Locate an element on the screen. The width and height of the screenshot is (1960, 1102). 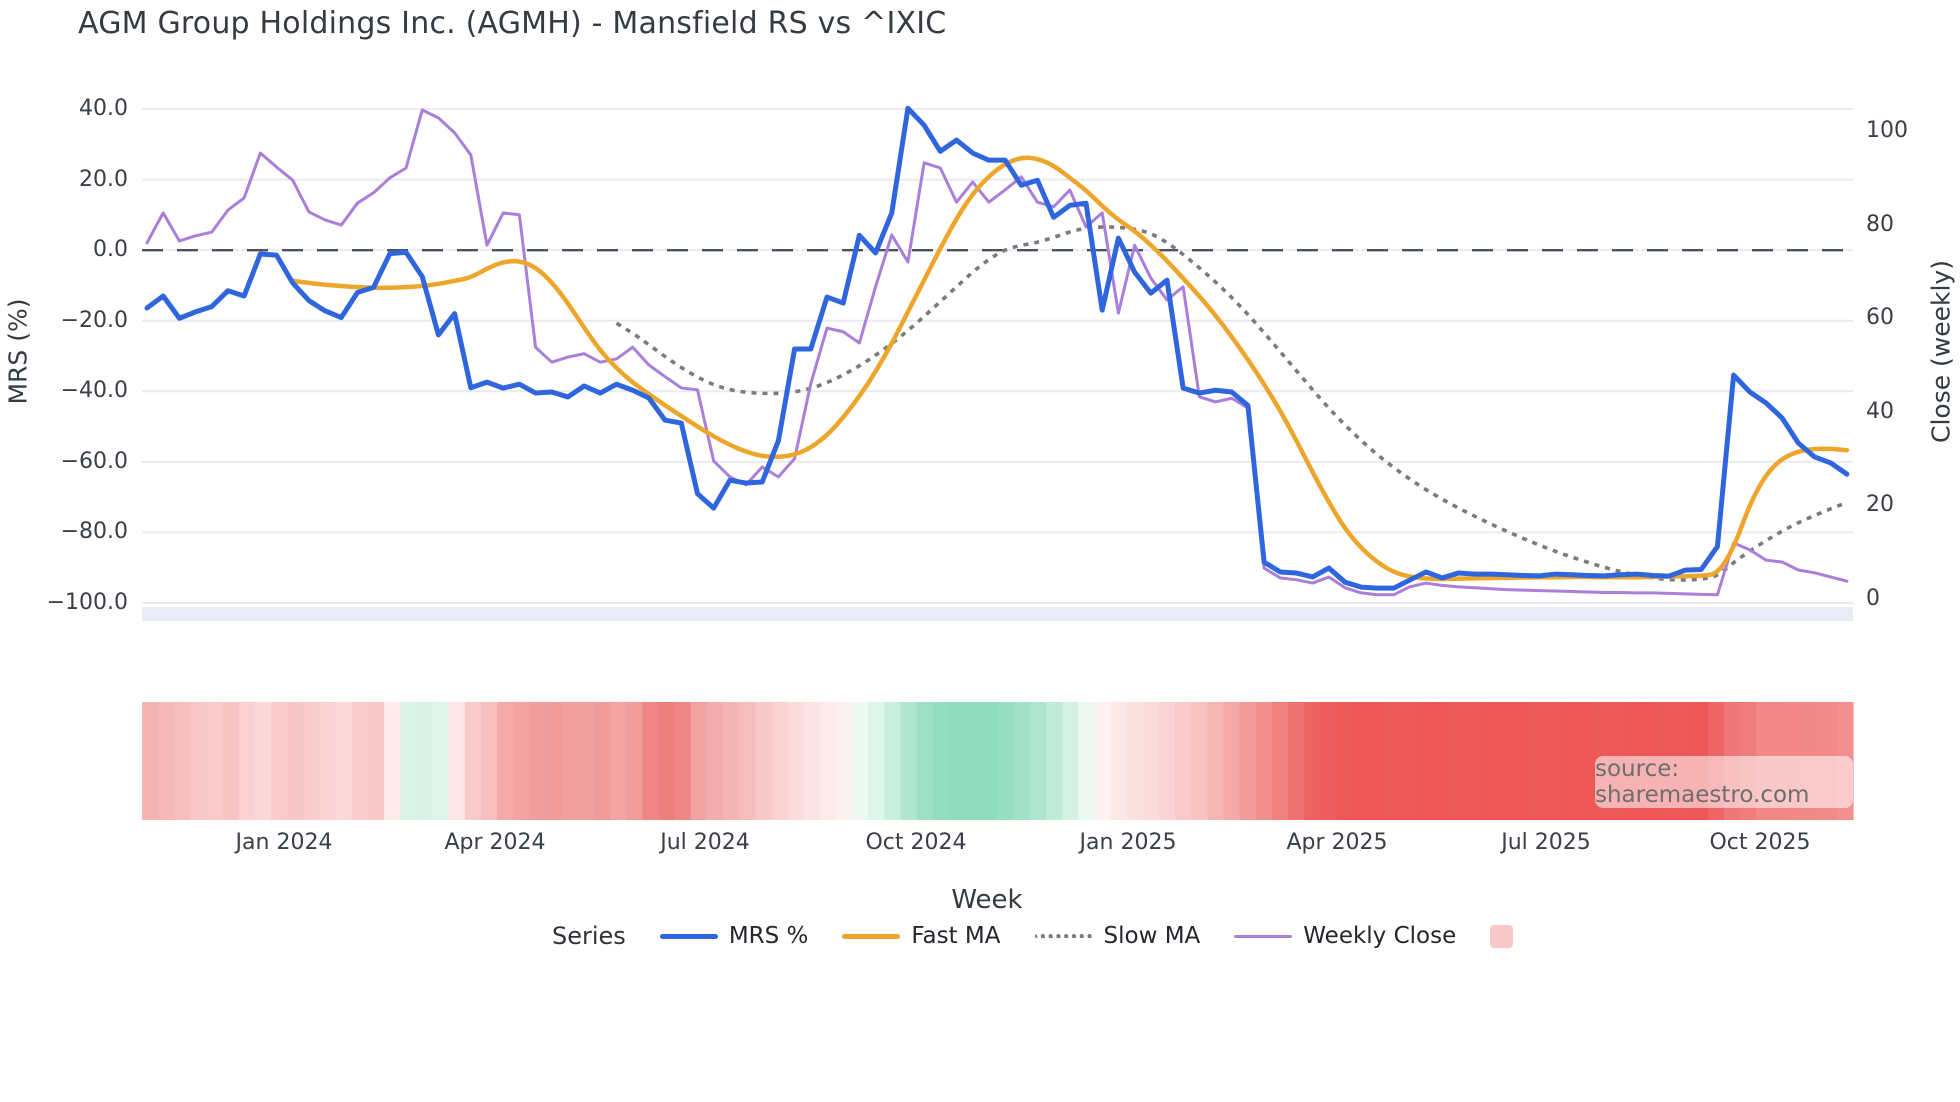
x-tick-label: Oct 2024 is located at coordinates (916, 842).